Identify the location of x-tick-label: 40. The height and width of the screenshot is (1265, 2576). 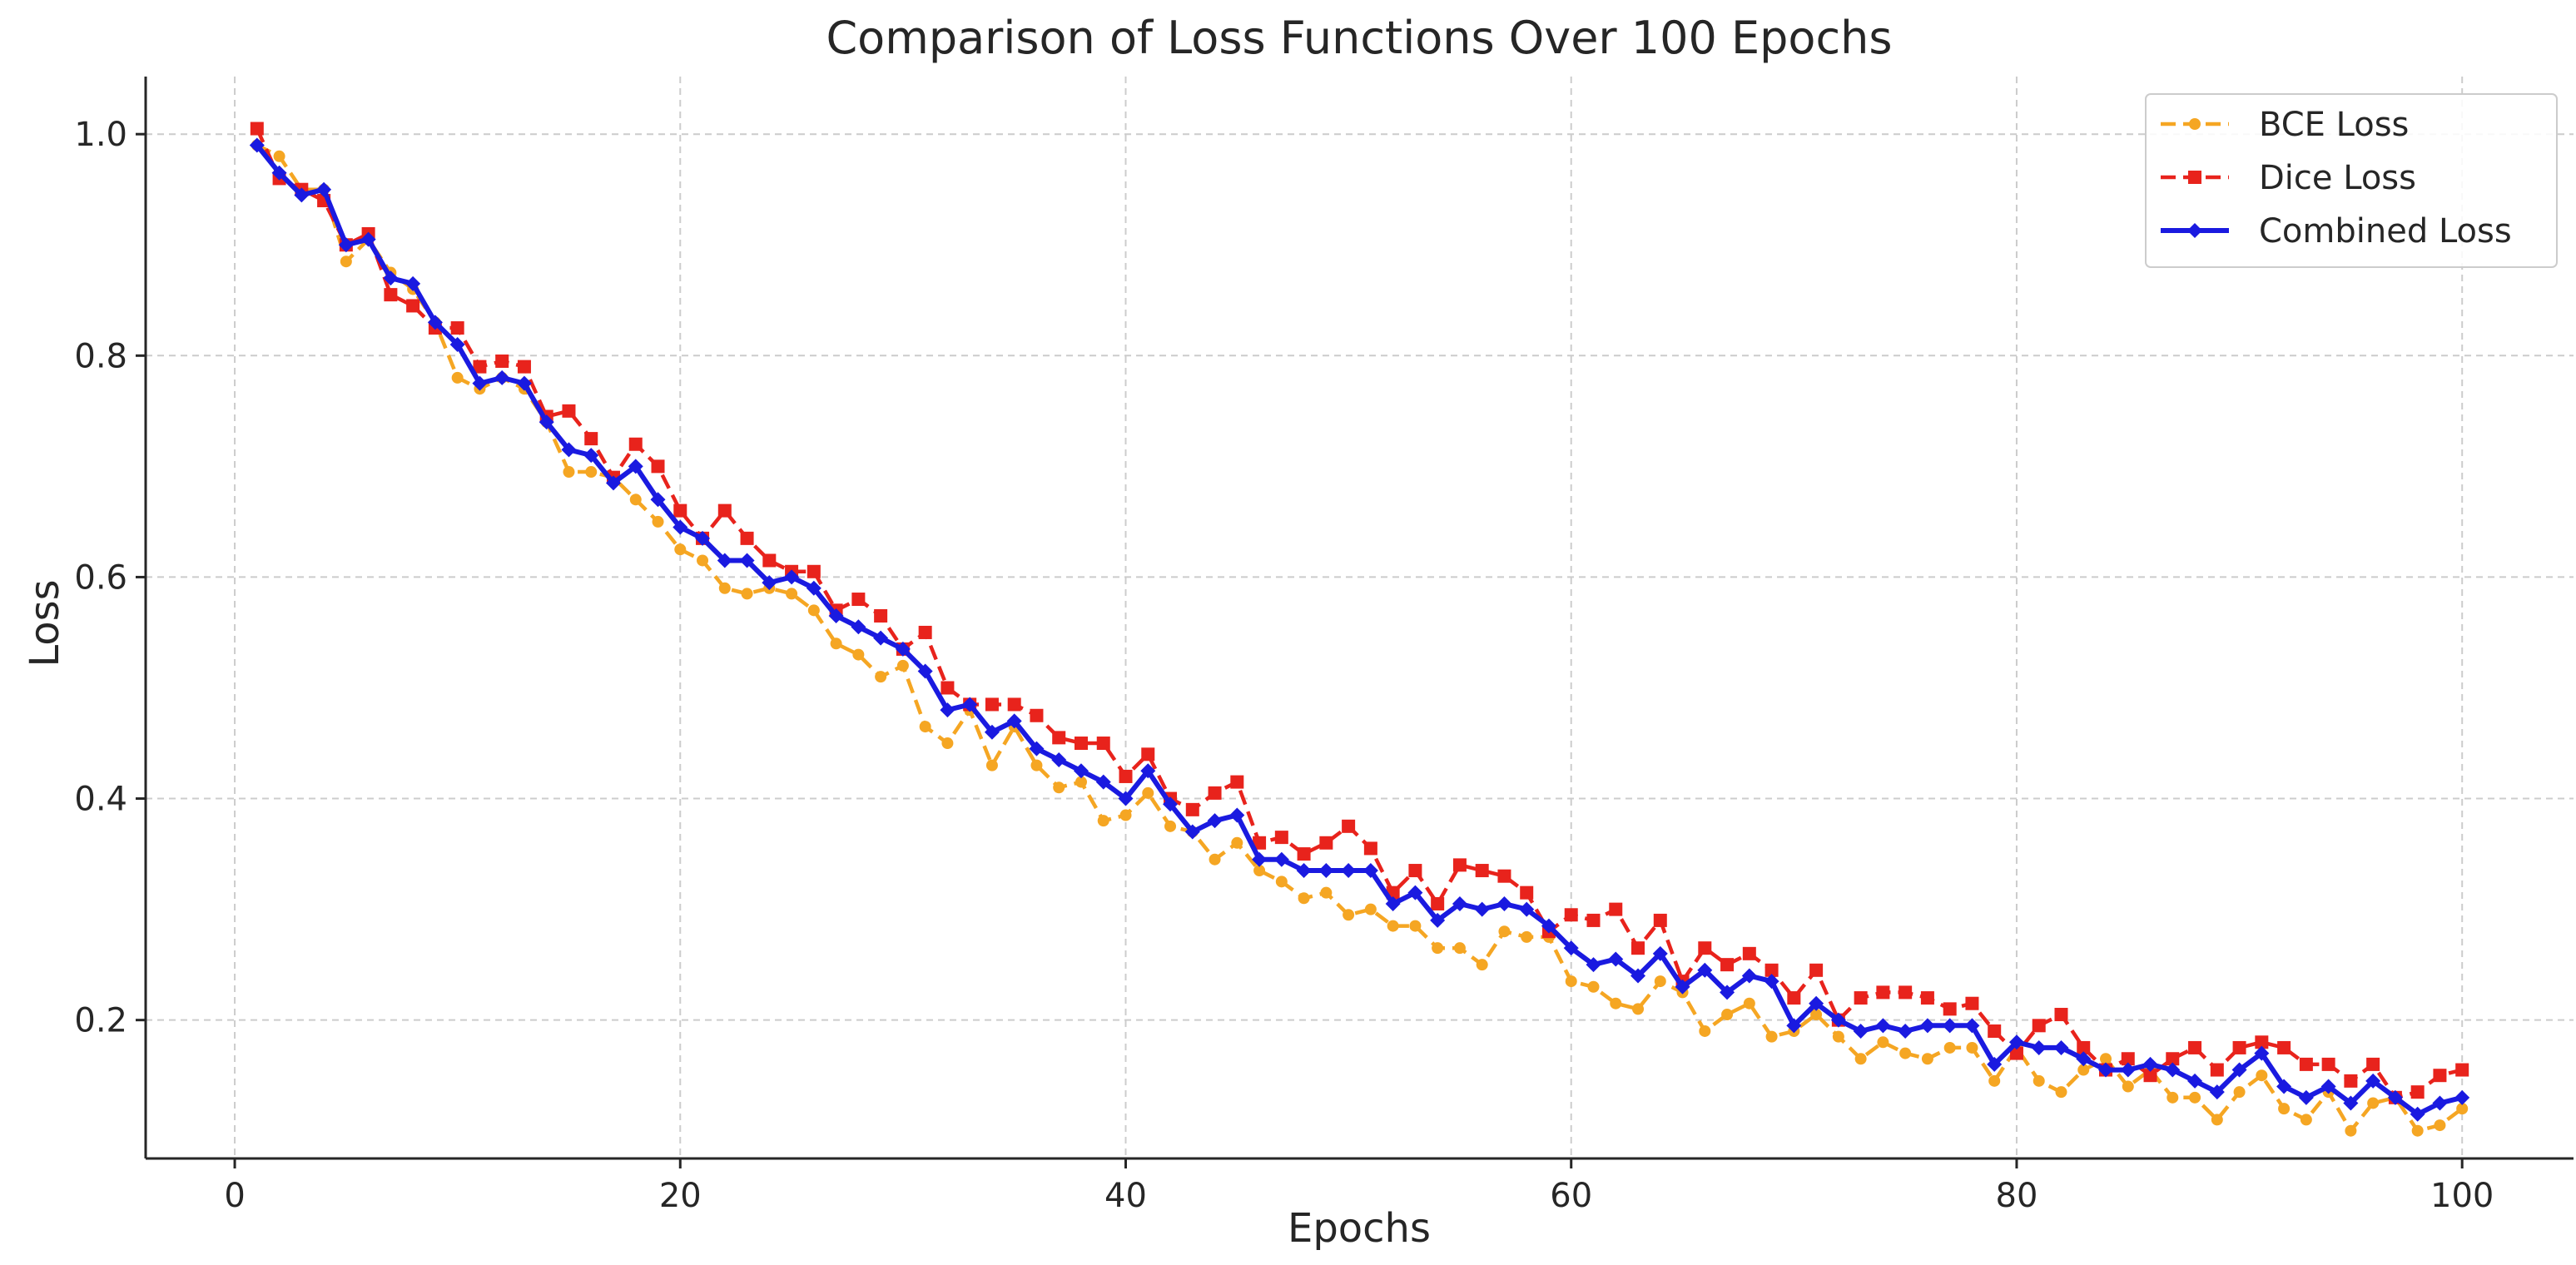
(1125, 1196).